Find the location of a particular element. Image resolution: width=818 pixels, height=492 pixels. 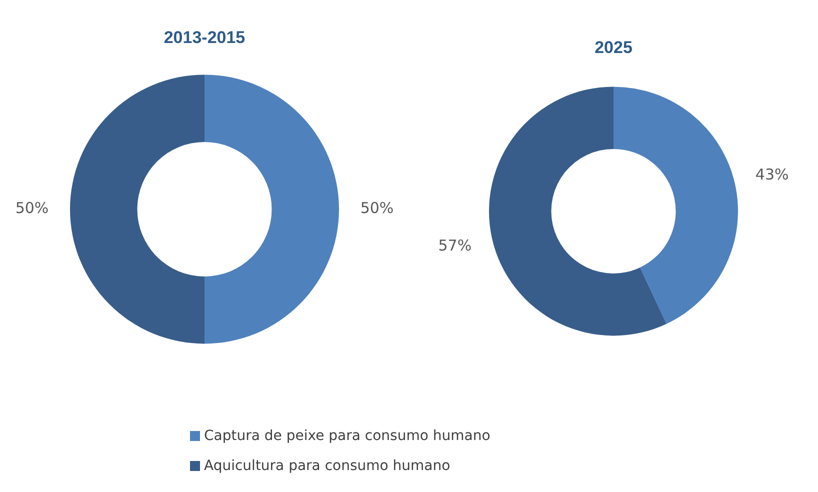

chart-title: 2025 is located at coordinates (613, 47).